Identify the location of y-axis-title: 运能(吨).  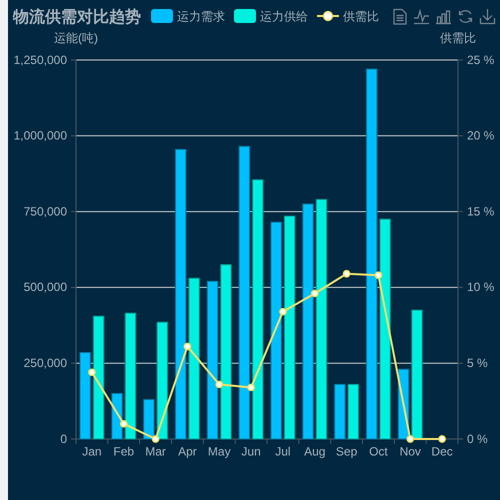
(76, 38).